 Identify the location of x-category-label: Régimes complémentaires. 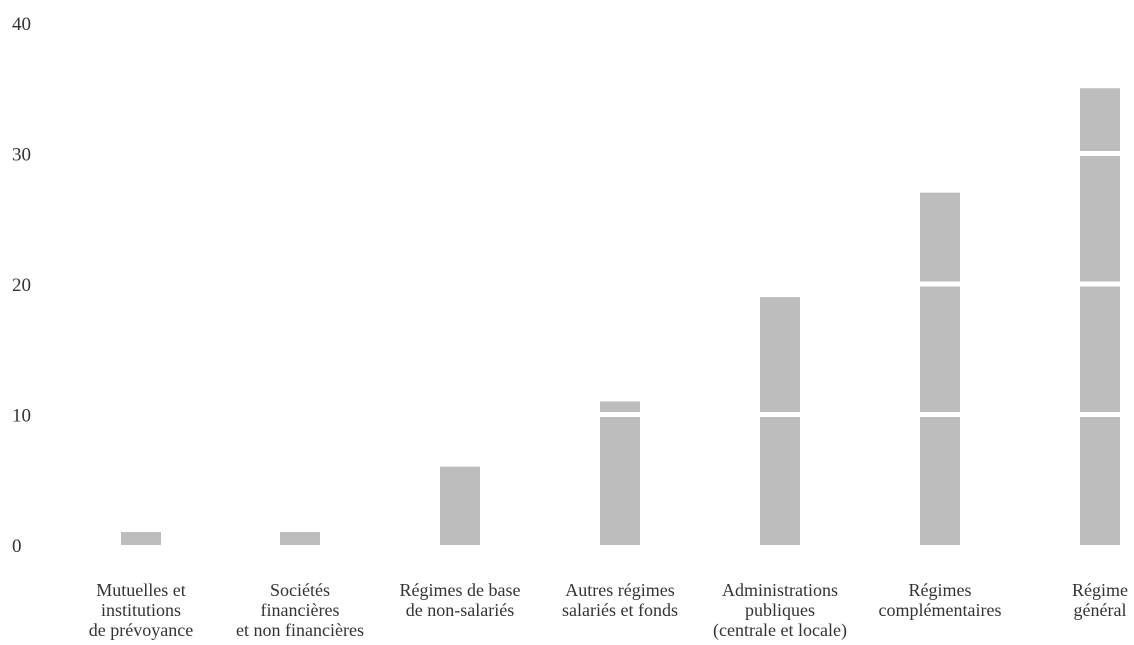
(940, 600).